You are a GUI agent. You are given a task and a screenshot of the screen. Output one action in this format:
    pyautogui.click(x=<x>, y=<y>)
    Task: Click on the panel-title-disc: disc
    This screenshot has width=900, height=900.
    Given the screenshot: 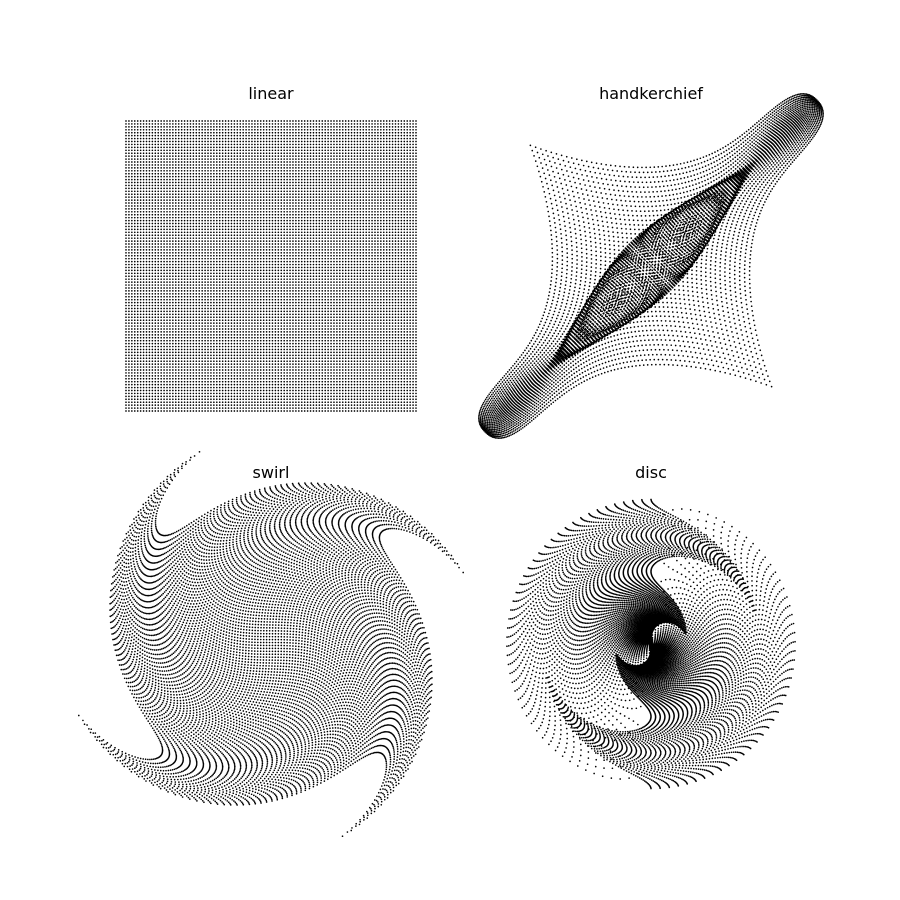 What is the action you would take?
    pyautogui.click(x=651, y=472)
    